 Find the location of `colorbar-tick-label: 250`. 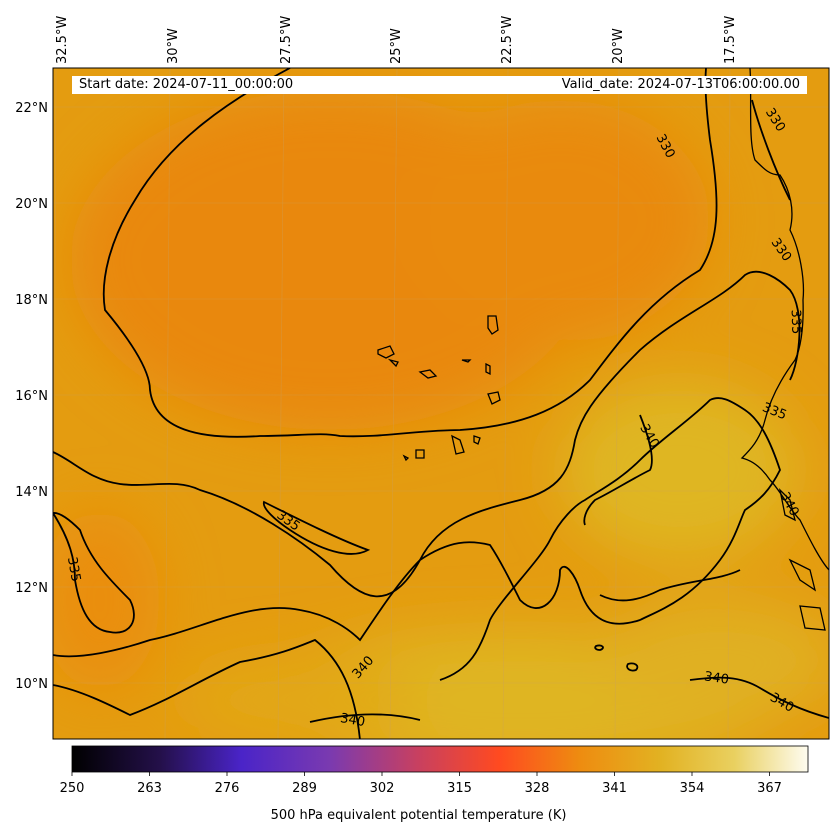

colorbar-tick-label: 250 is located at coordinates (72, 788).